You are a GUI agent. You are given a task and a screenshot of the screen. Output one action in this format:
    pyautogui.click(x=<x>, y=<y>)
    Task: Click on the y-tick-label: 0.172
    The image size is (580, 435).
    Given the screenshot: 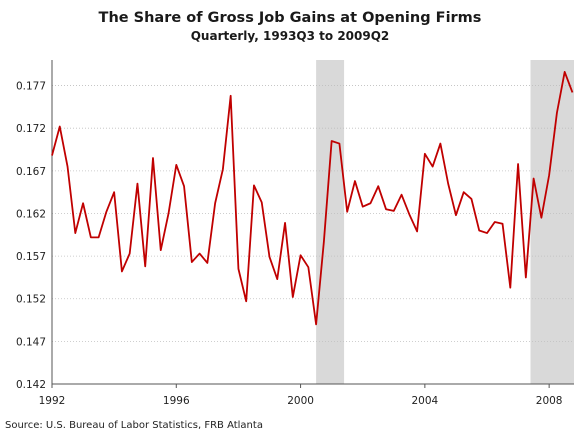 What is the action you would take?
    pyautogui.click(x=31, y=129)
    